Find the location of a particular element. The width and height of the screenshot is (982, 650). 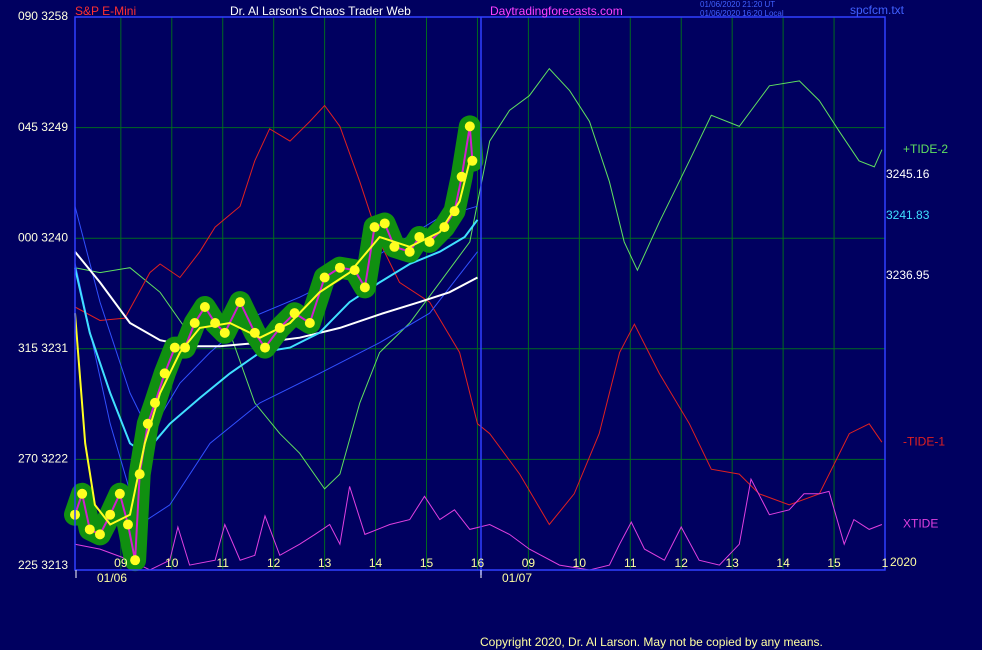

year-label: 2020 is located at coordinates (903, 562).